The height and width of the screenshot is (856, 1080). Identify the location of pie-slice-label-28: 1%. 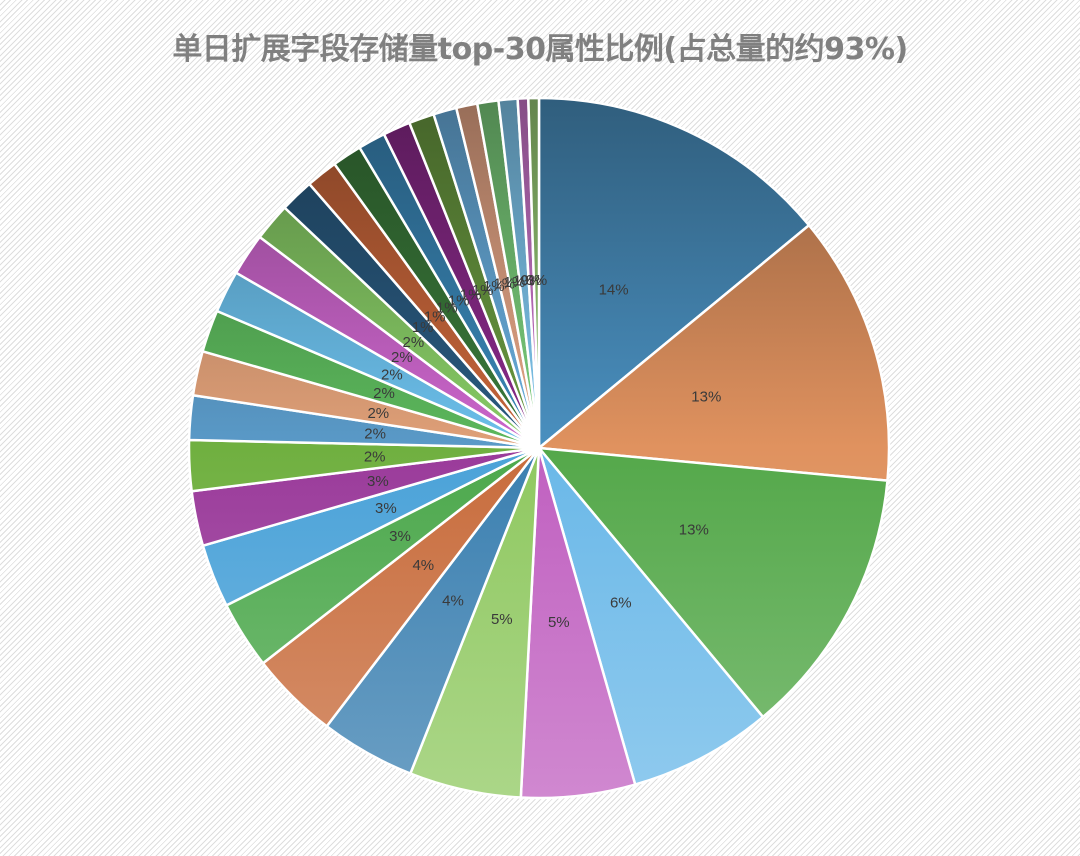
(524, 281).